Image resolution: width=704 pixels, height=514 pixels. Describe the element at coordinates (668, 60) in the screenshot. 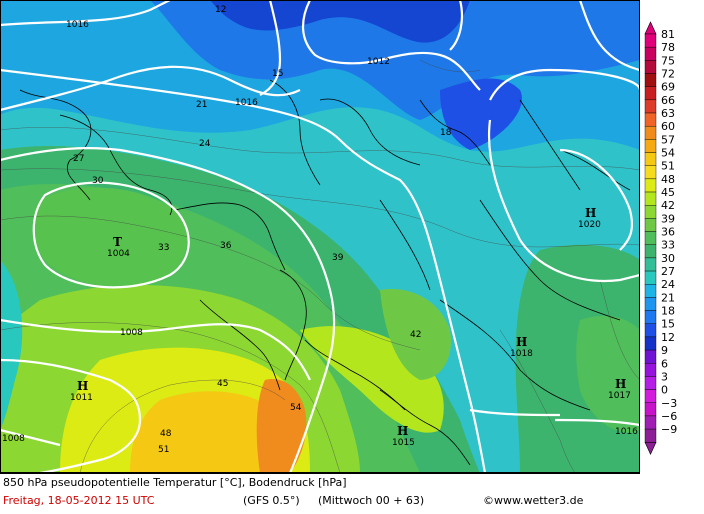

I see `colorbar-label: 75` at that location.